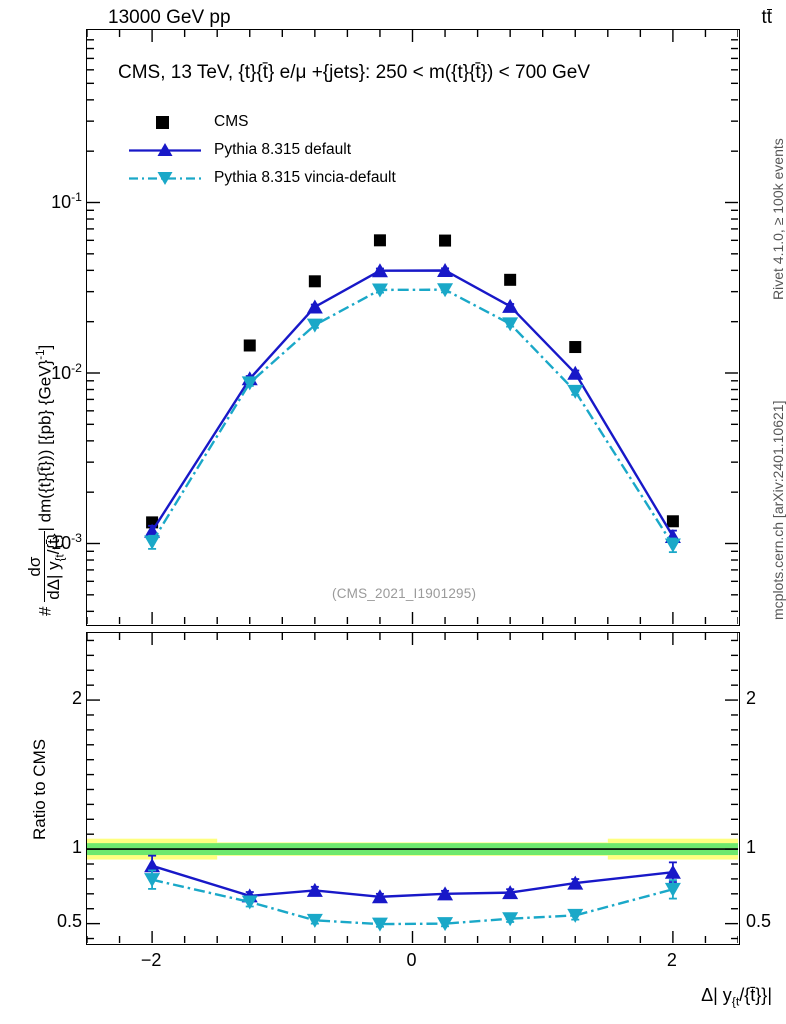  What do you see at coordinates (151, 960) in the screenshot?
I see `x-tick-label-0: −2` at bounding box center [151, 960].